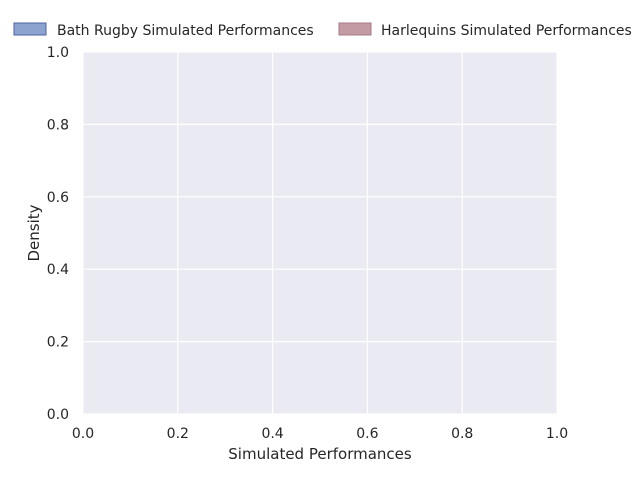  What do you see at coordinates (320, 454) in the screenshot?
I see `x-axis-label: Simulated Performances` at bounding box center [320, 454].